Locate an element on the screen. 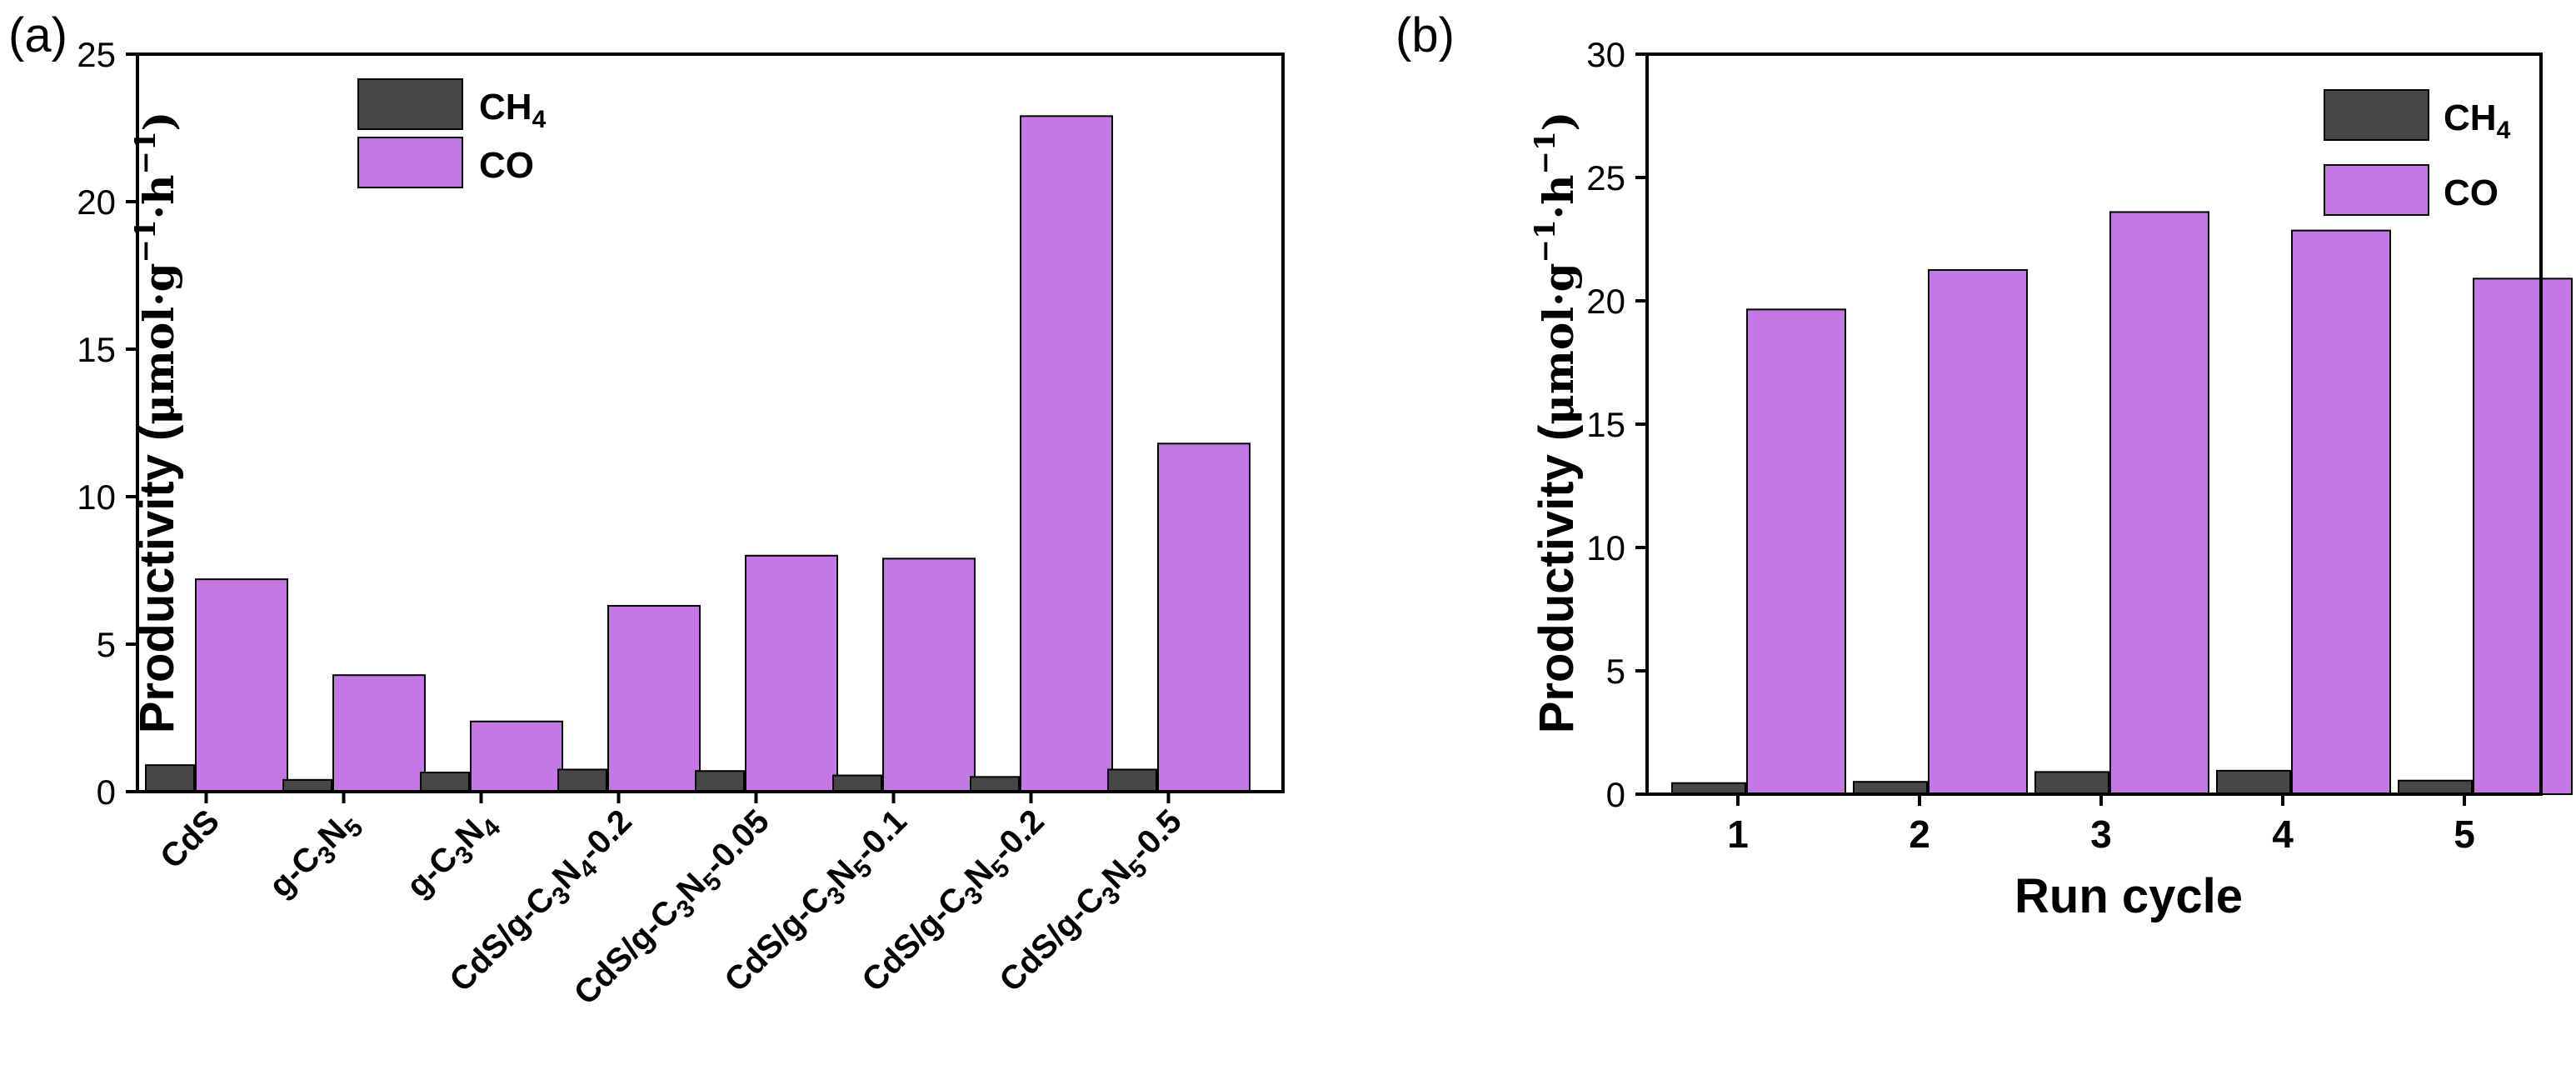  x-category-label: 5 is located at coordinates (2464, 834).